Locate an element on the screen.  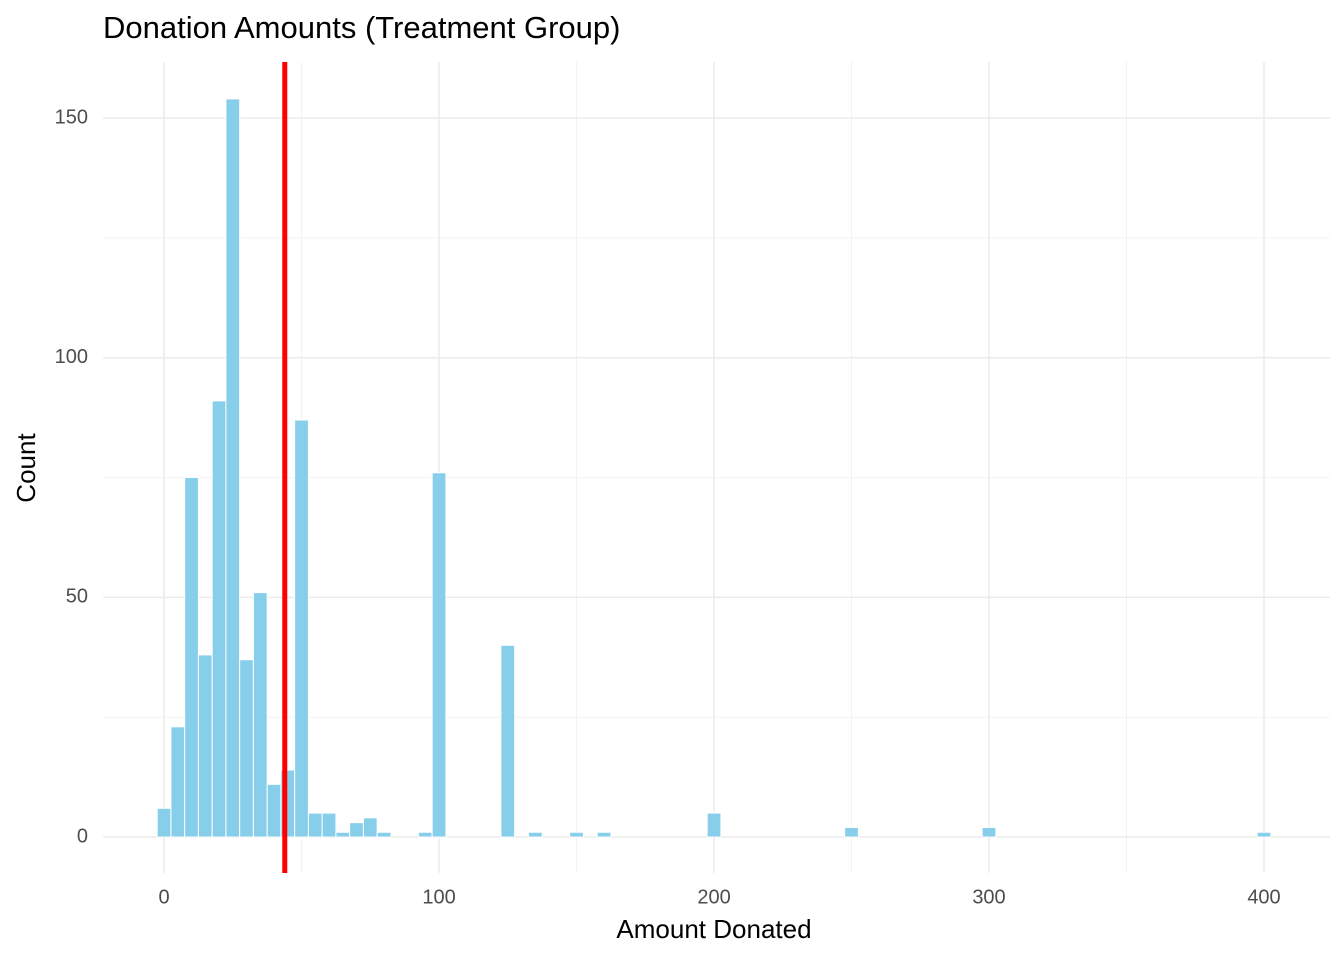
y-tick-label: 0 is located at coordinates (82, 836).